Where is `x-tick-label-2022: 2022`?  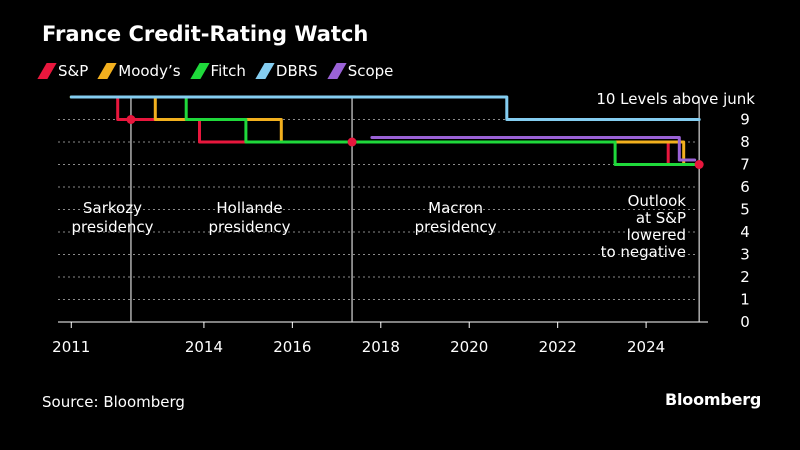
x-tick-label-2022: 2022 is located at coordinates (558, 347).